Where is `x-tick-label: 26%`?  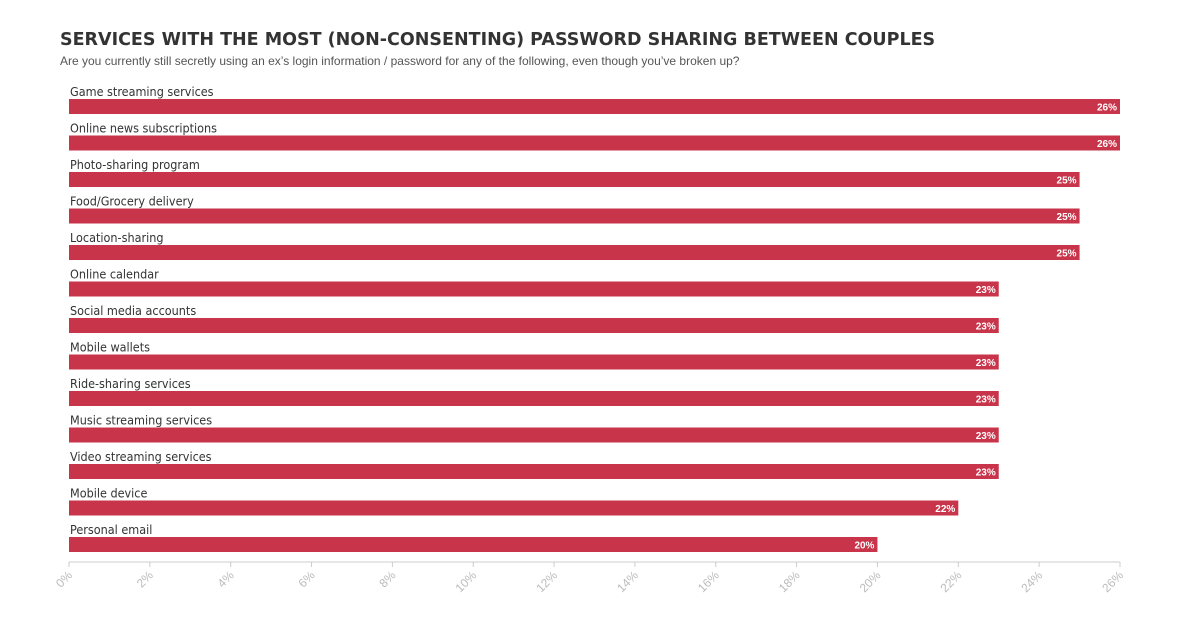 x-tick-label: 26% is located at coordinates (1112, 581).